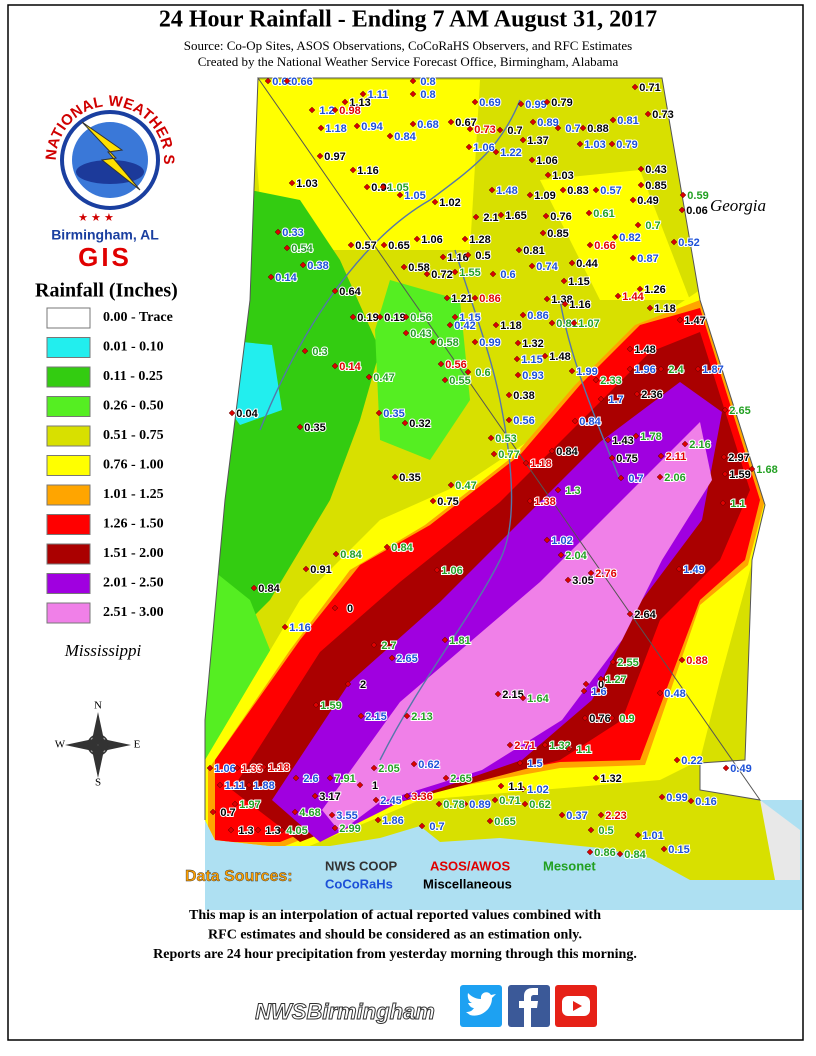  Describe the element at coordinates (647, 201) in the screenshot. I see `station-value: 0.49` at that location.